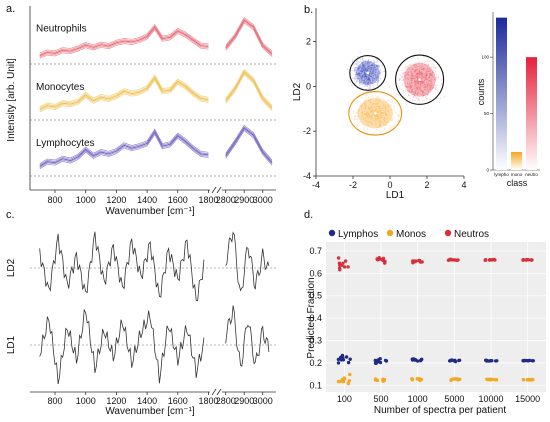  What do you see at coordinates (395, 195) in the screenshot?
I see `panel-b-xlabel: LD1` at bounding box center [395, 195].